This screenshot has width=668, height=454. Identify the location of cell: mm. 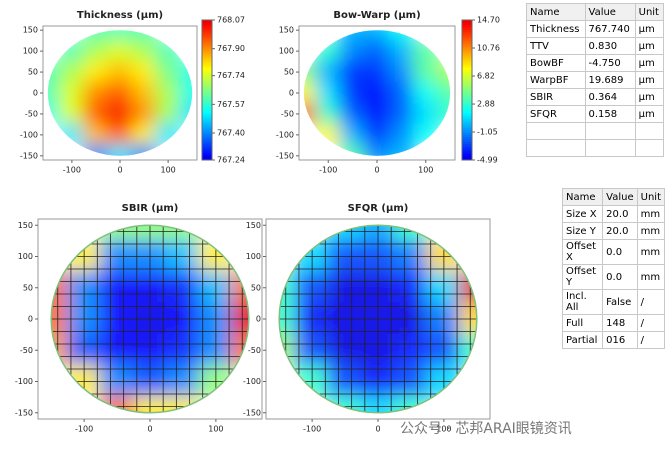
(651, 231).